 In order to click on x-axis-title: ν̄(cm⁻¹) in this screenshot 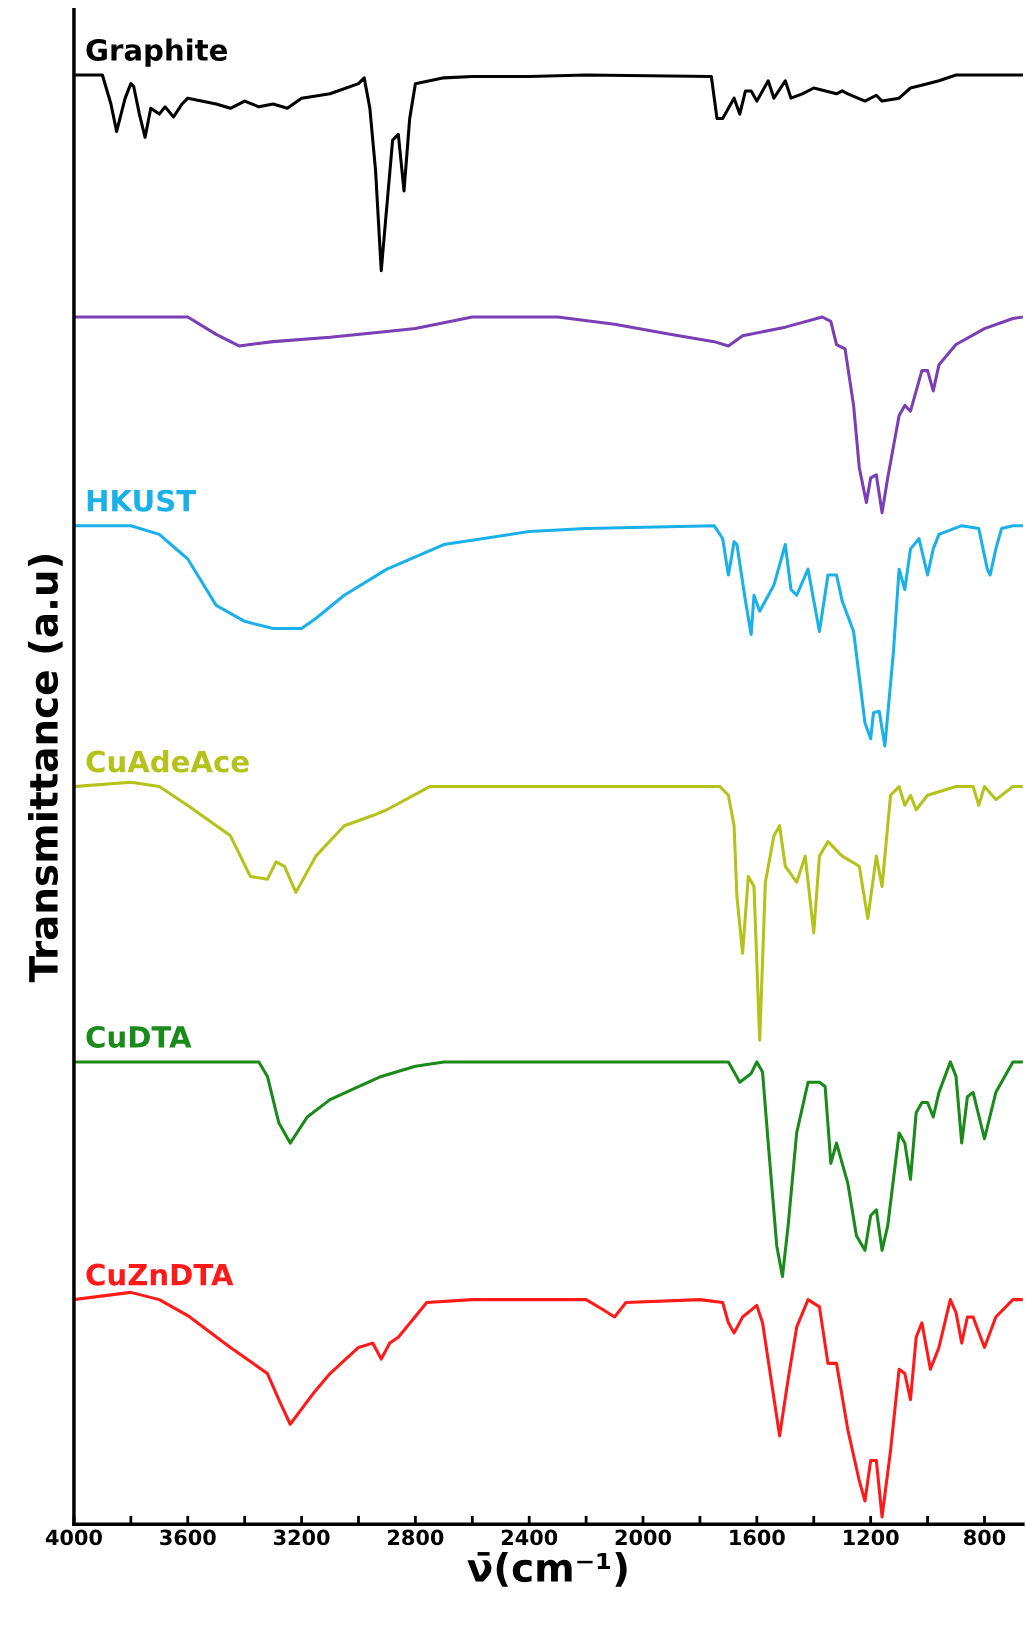, I will do `click(547, 1569)`.